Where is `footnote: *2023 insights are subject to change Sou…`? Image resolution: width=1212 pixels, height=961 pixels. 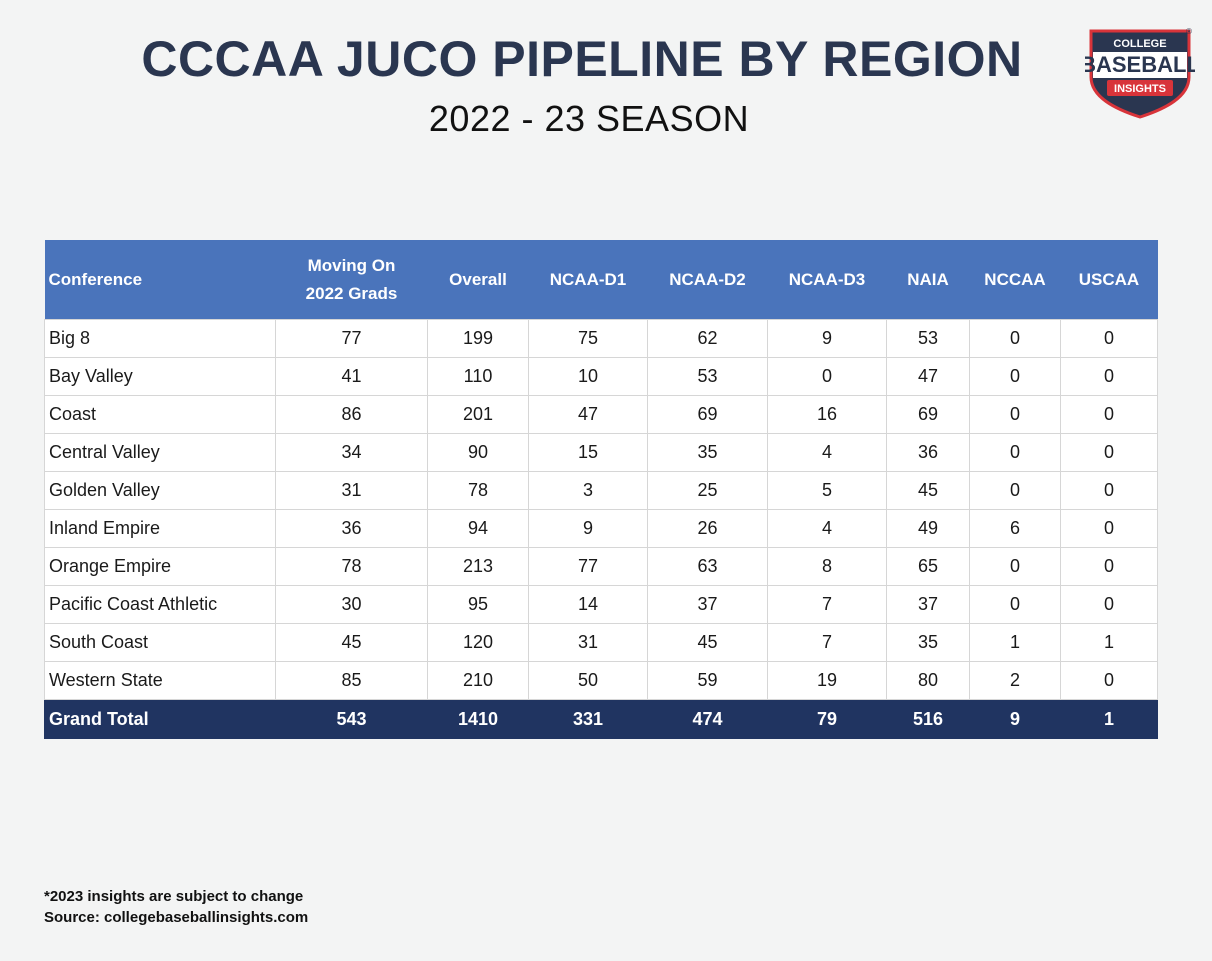
footnote: *2023 insights are subject to change Sou… is located at coordinates (176, 907).